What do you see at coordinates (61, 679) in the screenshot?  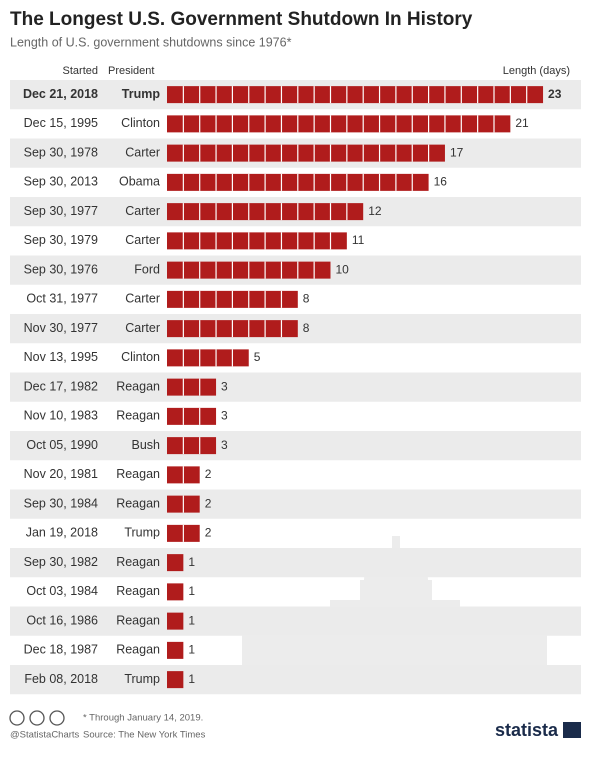 I see `date-label: Feb 08, 2018` at bounding box center [61, 679].